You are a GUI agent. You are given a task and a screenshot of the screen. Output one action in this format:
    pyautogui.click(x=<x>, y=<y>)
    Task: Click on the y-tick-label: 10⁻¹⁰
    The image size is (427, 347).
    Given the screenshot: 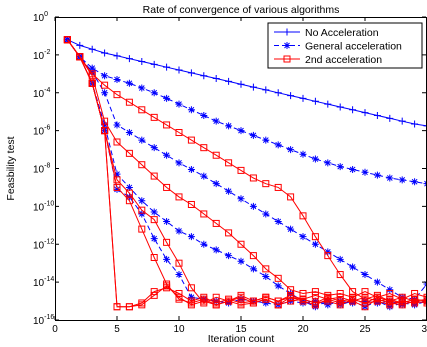 What is the action you would take?
    pyautogui.click(x=43, y=206)
    